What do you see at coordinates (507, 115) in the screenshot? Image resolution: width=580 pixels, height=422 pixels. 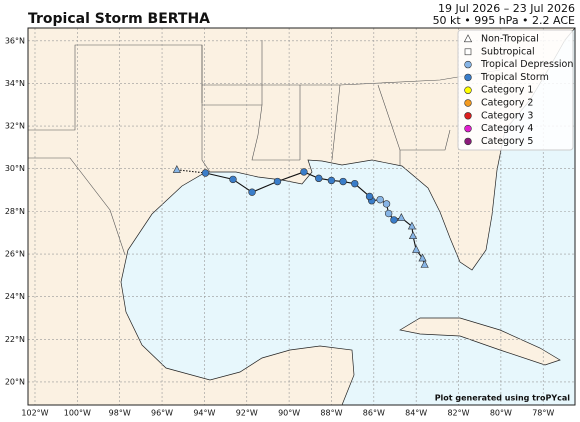 I see `legend-label: Category 3` at bounding box center [507, 115].